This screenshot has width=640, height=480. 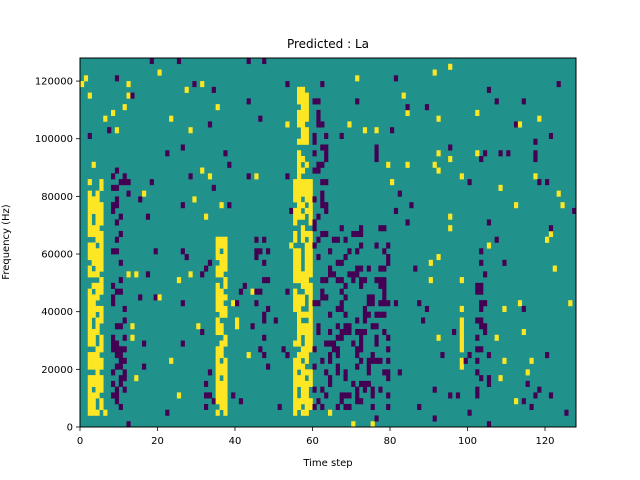 I want to click on x-tick-label: 80, so click(x=390, y=441).